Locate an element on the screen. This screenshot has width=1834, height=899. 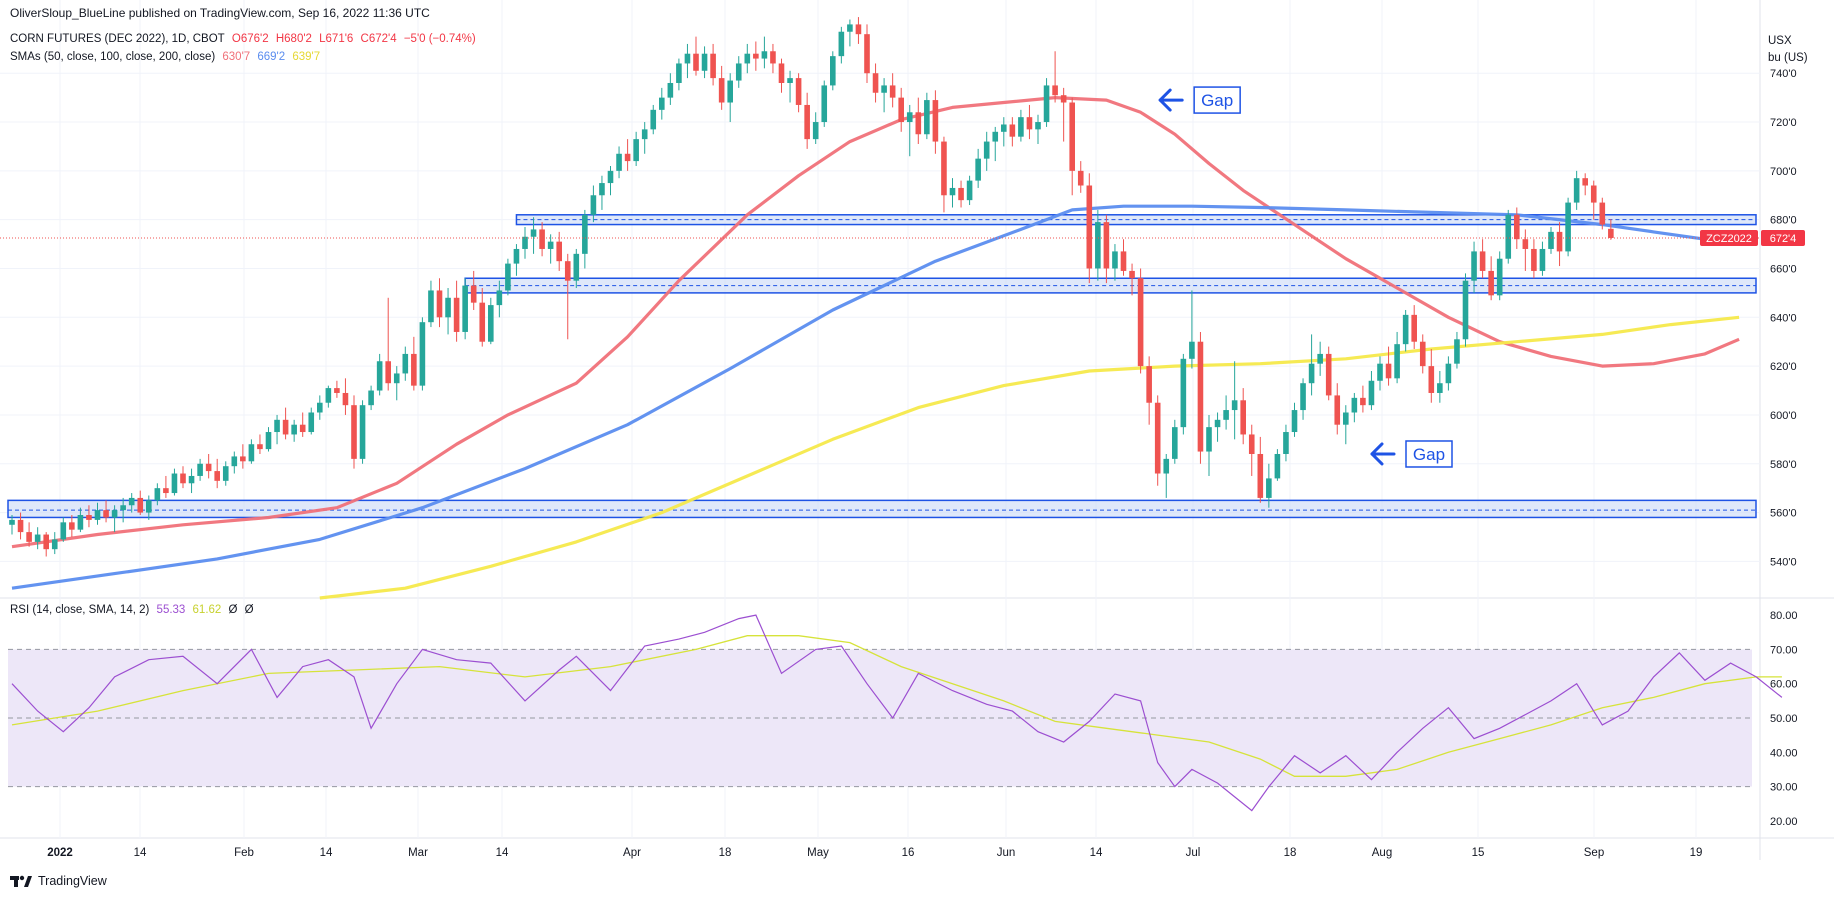
rsi-label: RSI (14, close, SMA, 14, 2) is located at coordinates (80, 610).